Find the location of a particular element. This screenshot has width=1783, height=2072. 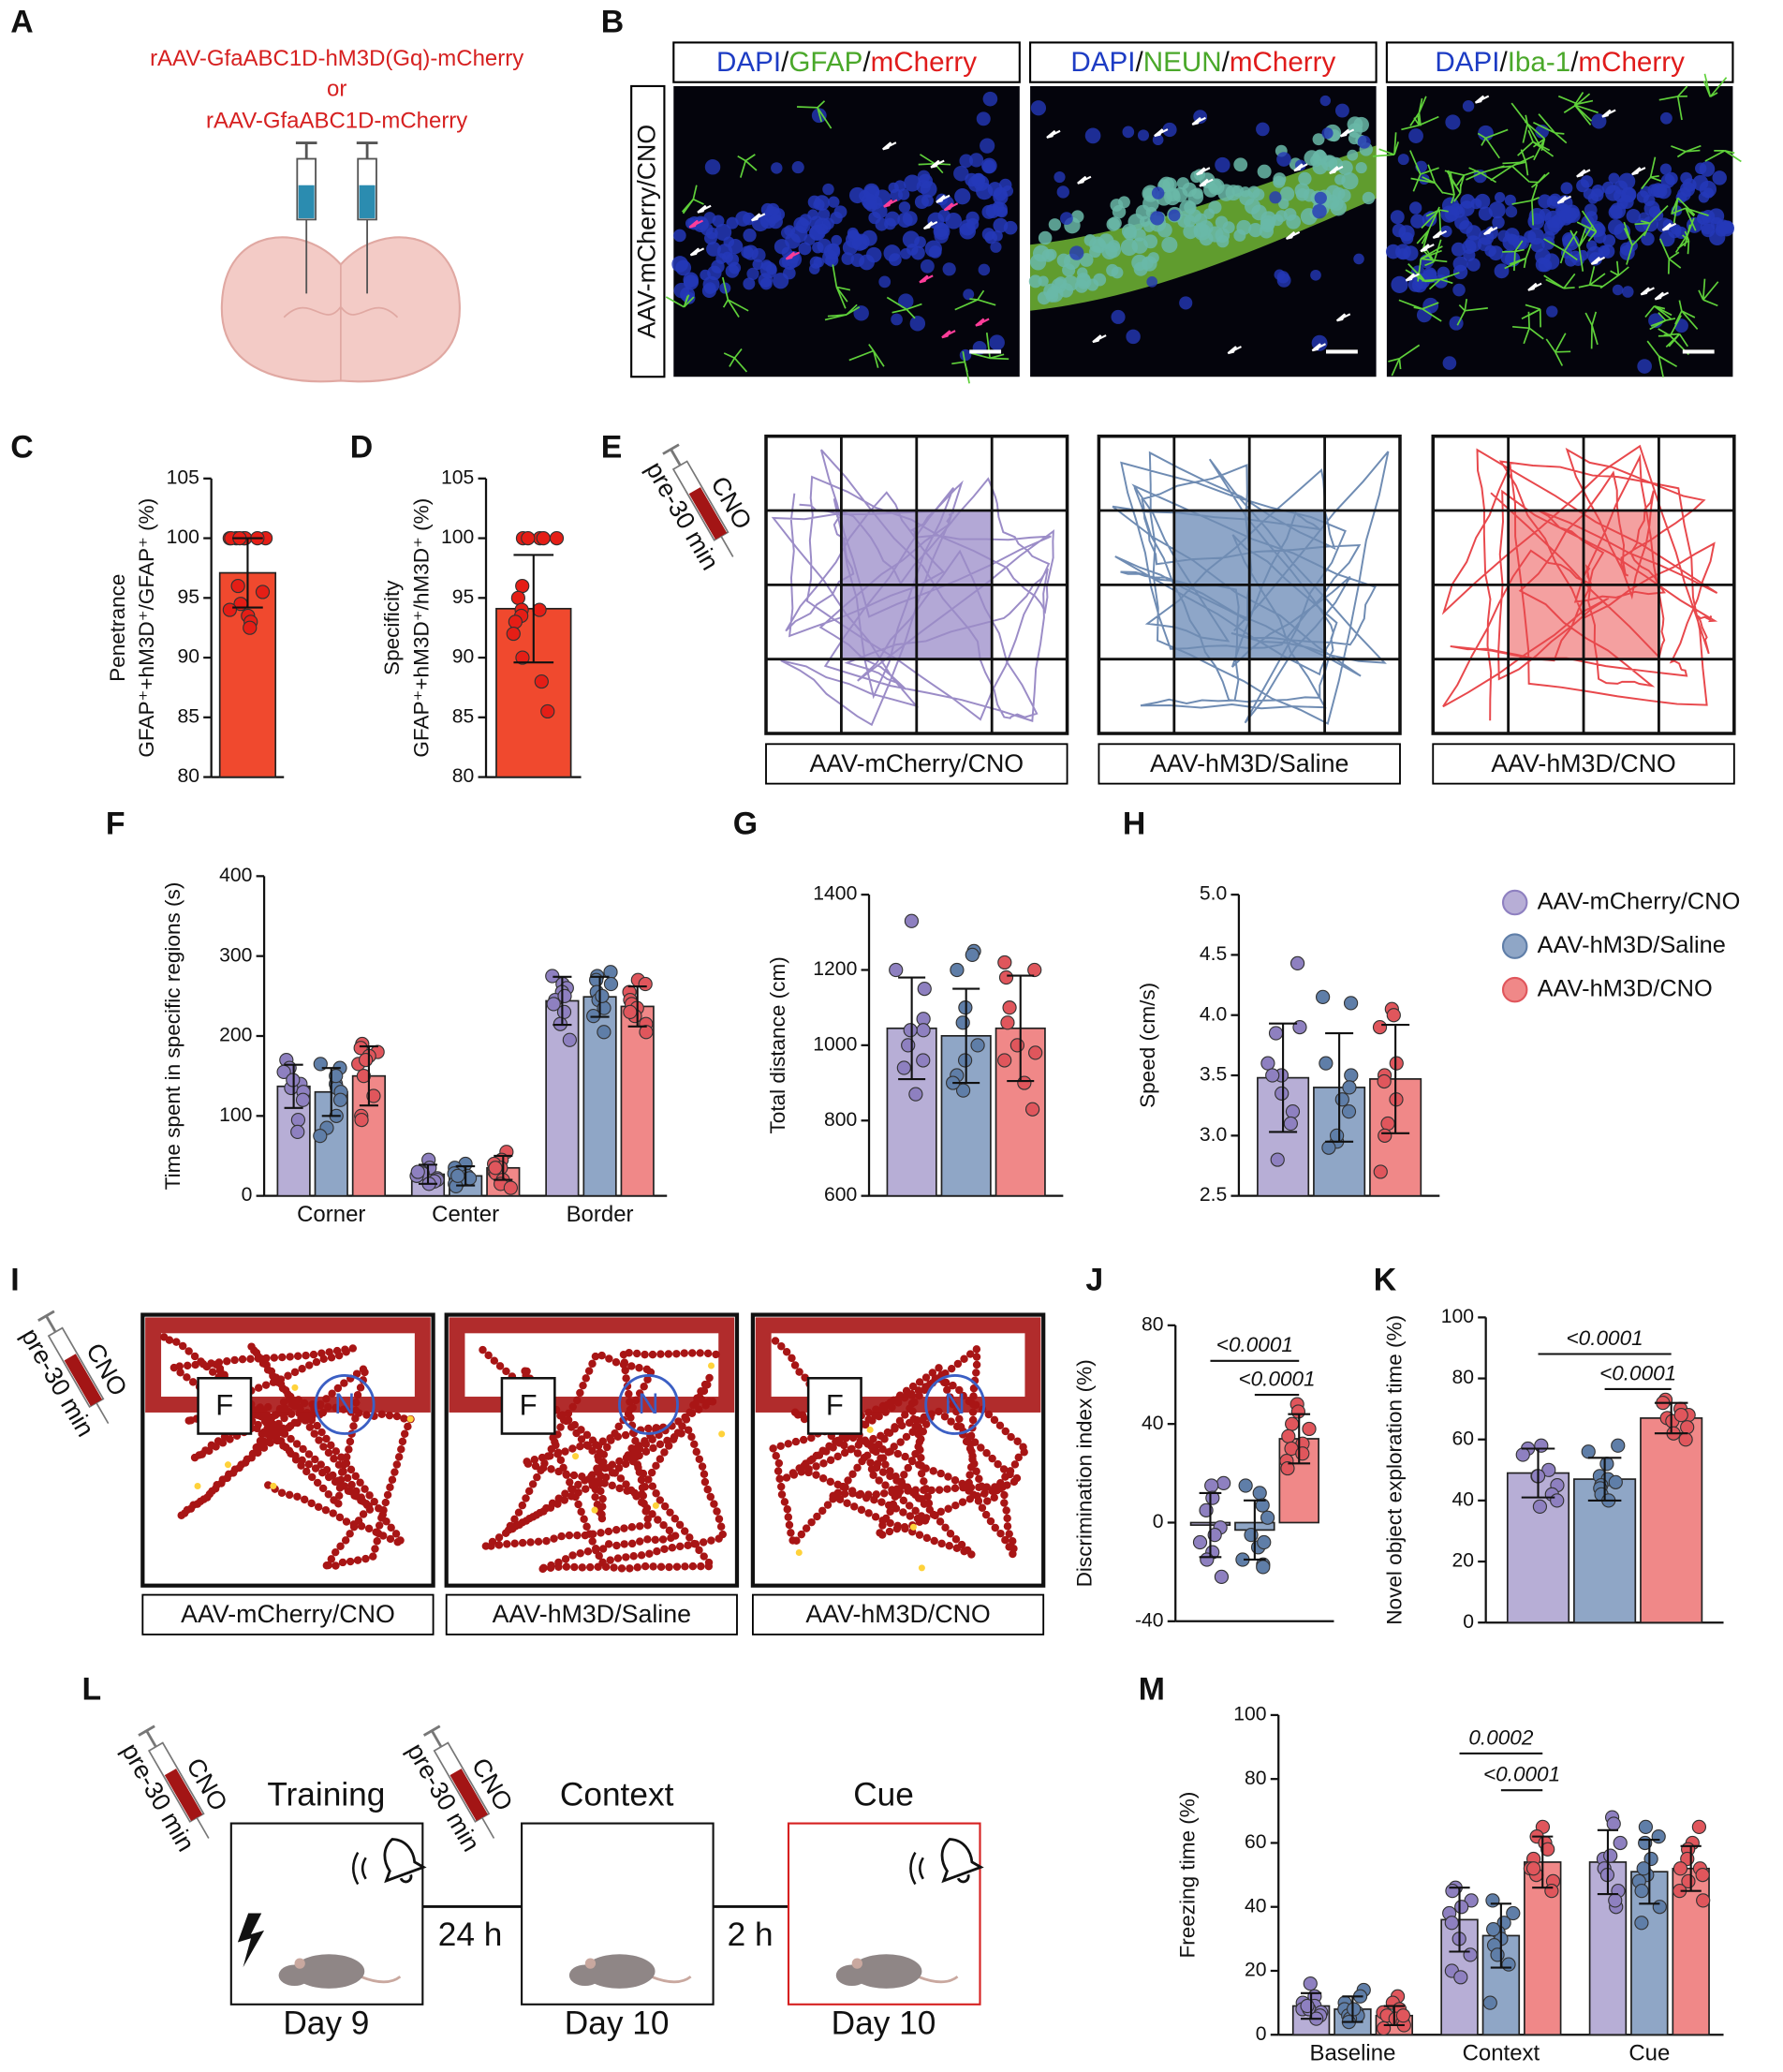

syringe-handle is located at coordinates (46, 1316).